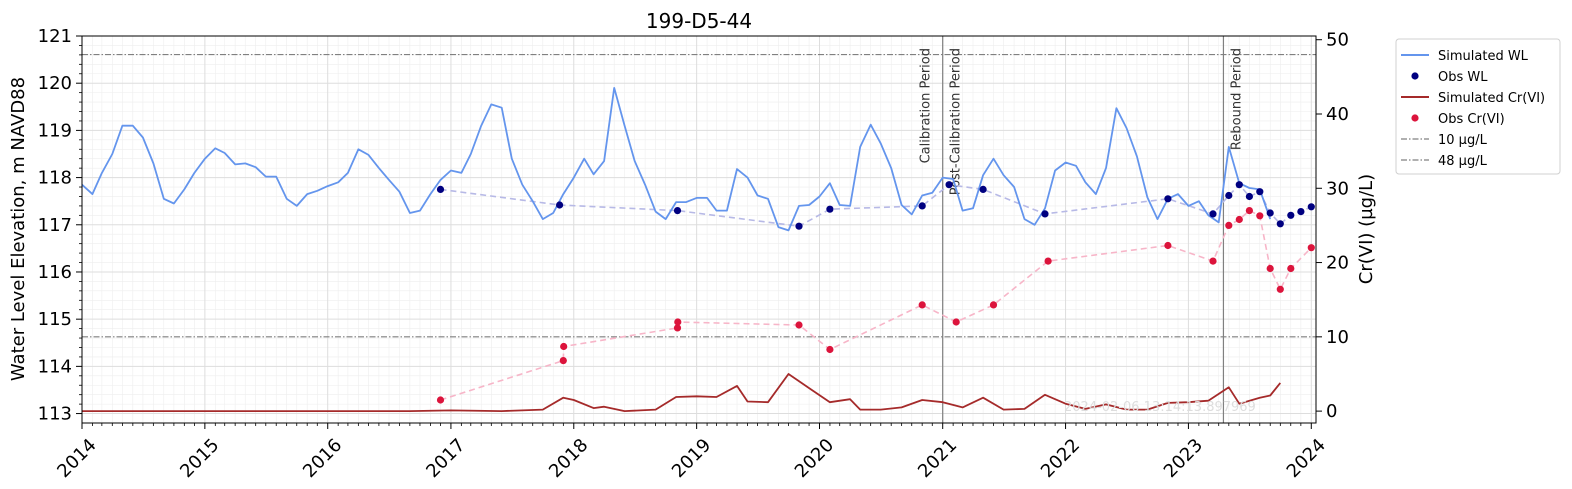 The width and height of the screenshot is (1572, 489). What do you see at coordinates (55, 272) in the screenshot?
I see `y-tick-label: 116` at bounding box center [55, 272].